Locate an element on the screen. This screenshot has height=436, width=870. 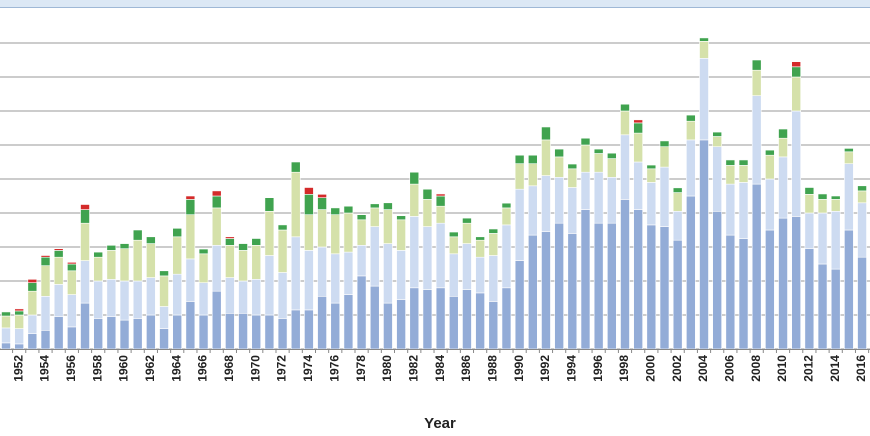
x-tick-label: 1954 is located at coordinates (45, 368).